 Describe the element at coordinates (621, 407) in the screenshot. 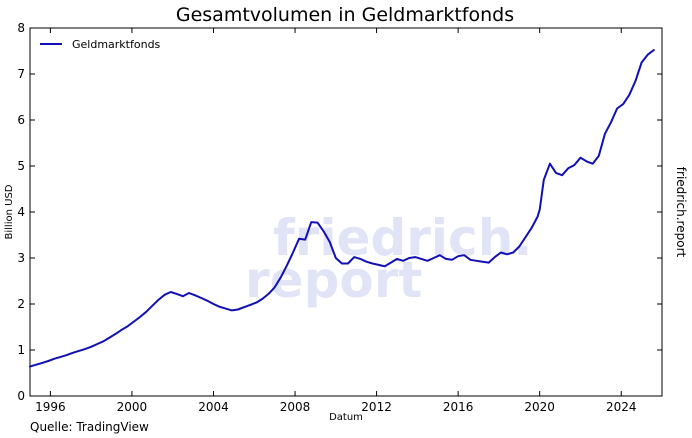

I see `x-tick-label: 2024` at that location.